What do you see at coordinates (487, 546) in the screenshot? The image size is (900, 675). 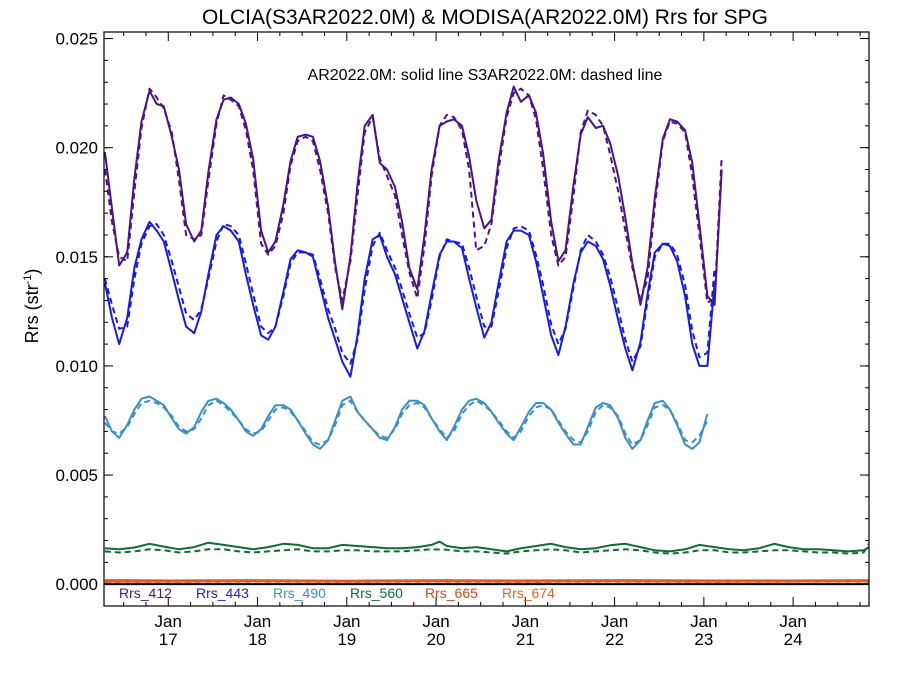 I see `series-line-rrs-560-solid` at bounding box center [487, 546].